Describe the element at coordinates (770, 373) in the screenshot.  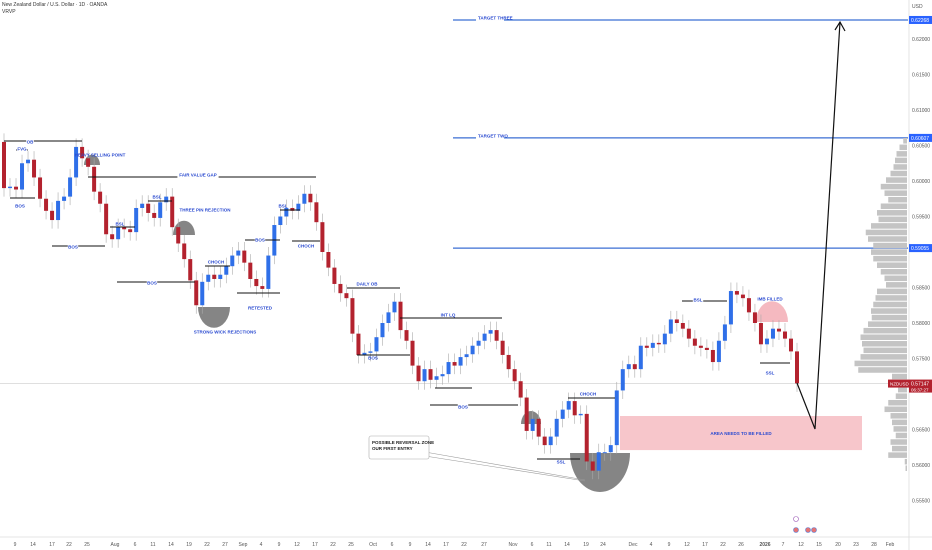
I see `annotation-label: SSL` at that location.